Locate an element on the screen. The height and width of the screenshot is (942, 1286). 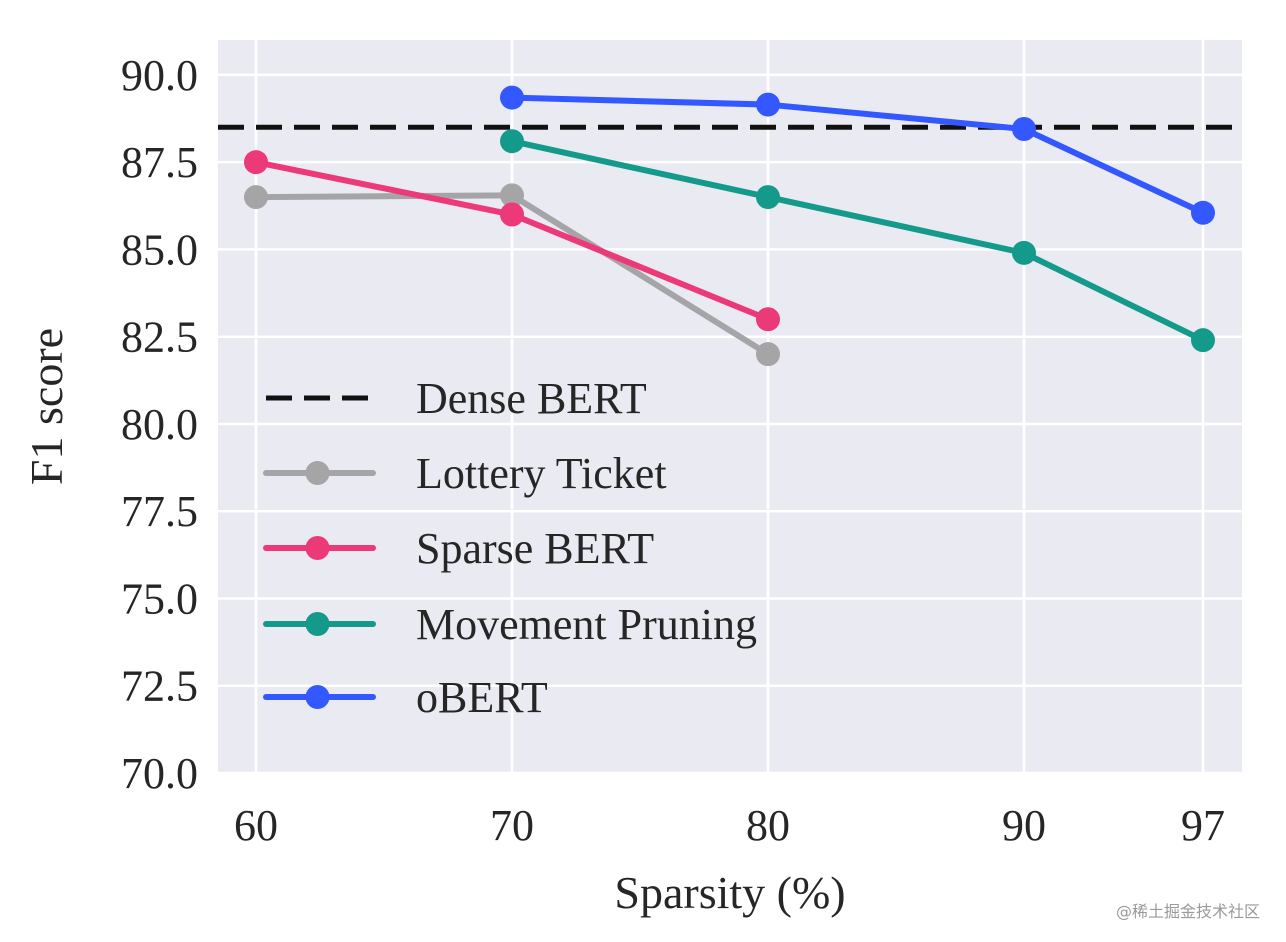
x-tick-label: 70 is located at coordinates (512, 825).